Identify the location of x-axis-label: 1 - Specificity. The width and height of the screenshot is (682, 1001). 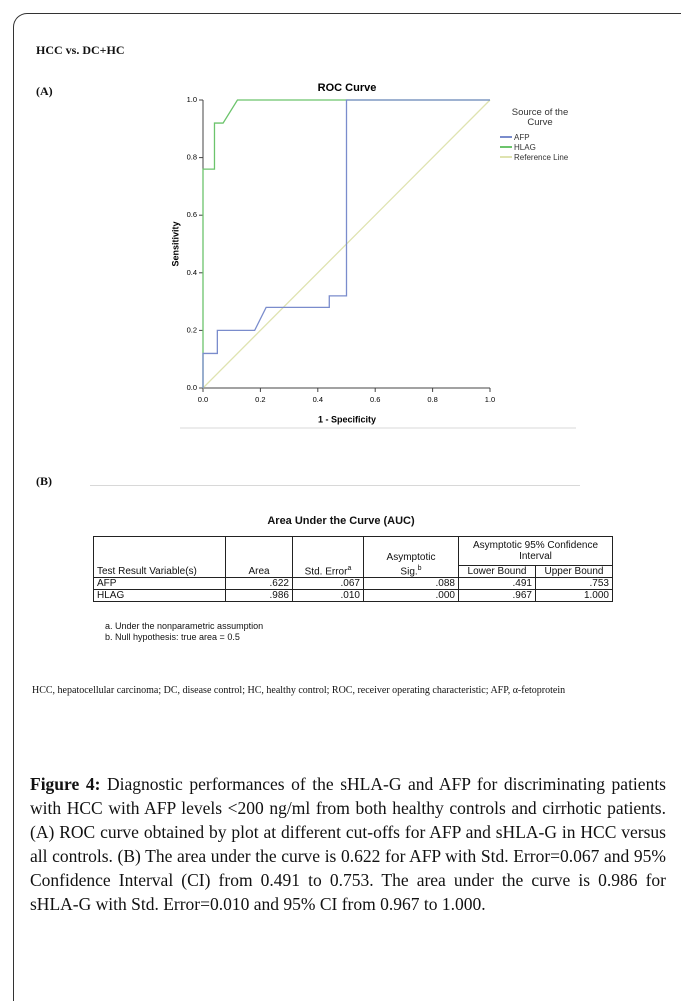
(347, 419).